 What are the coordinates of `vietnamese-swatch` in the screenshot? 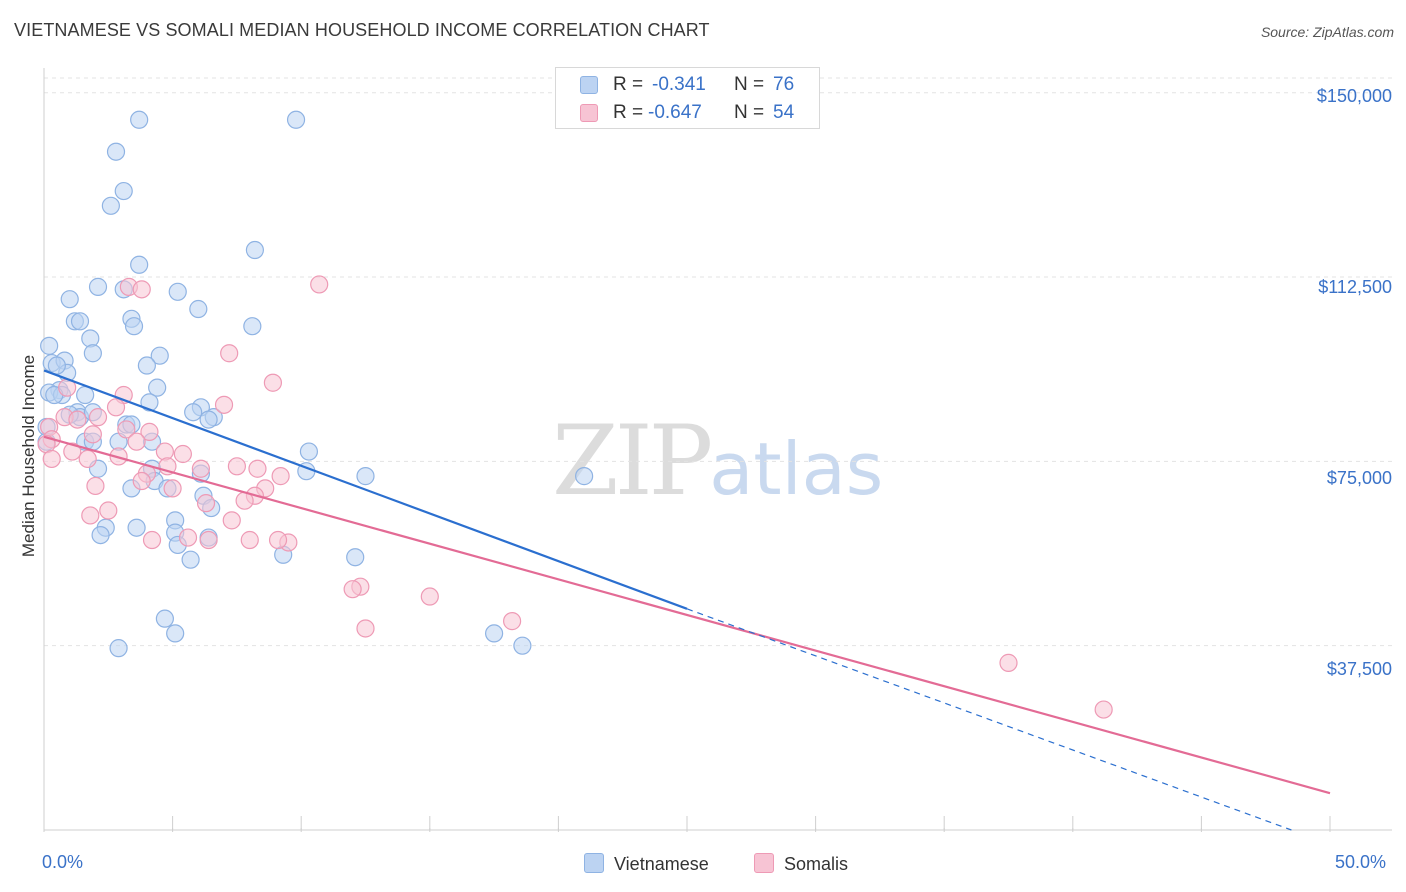 It's located at (589, 85).